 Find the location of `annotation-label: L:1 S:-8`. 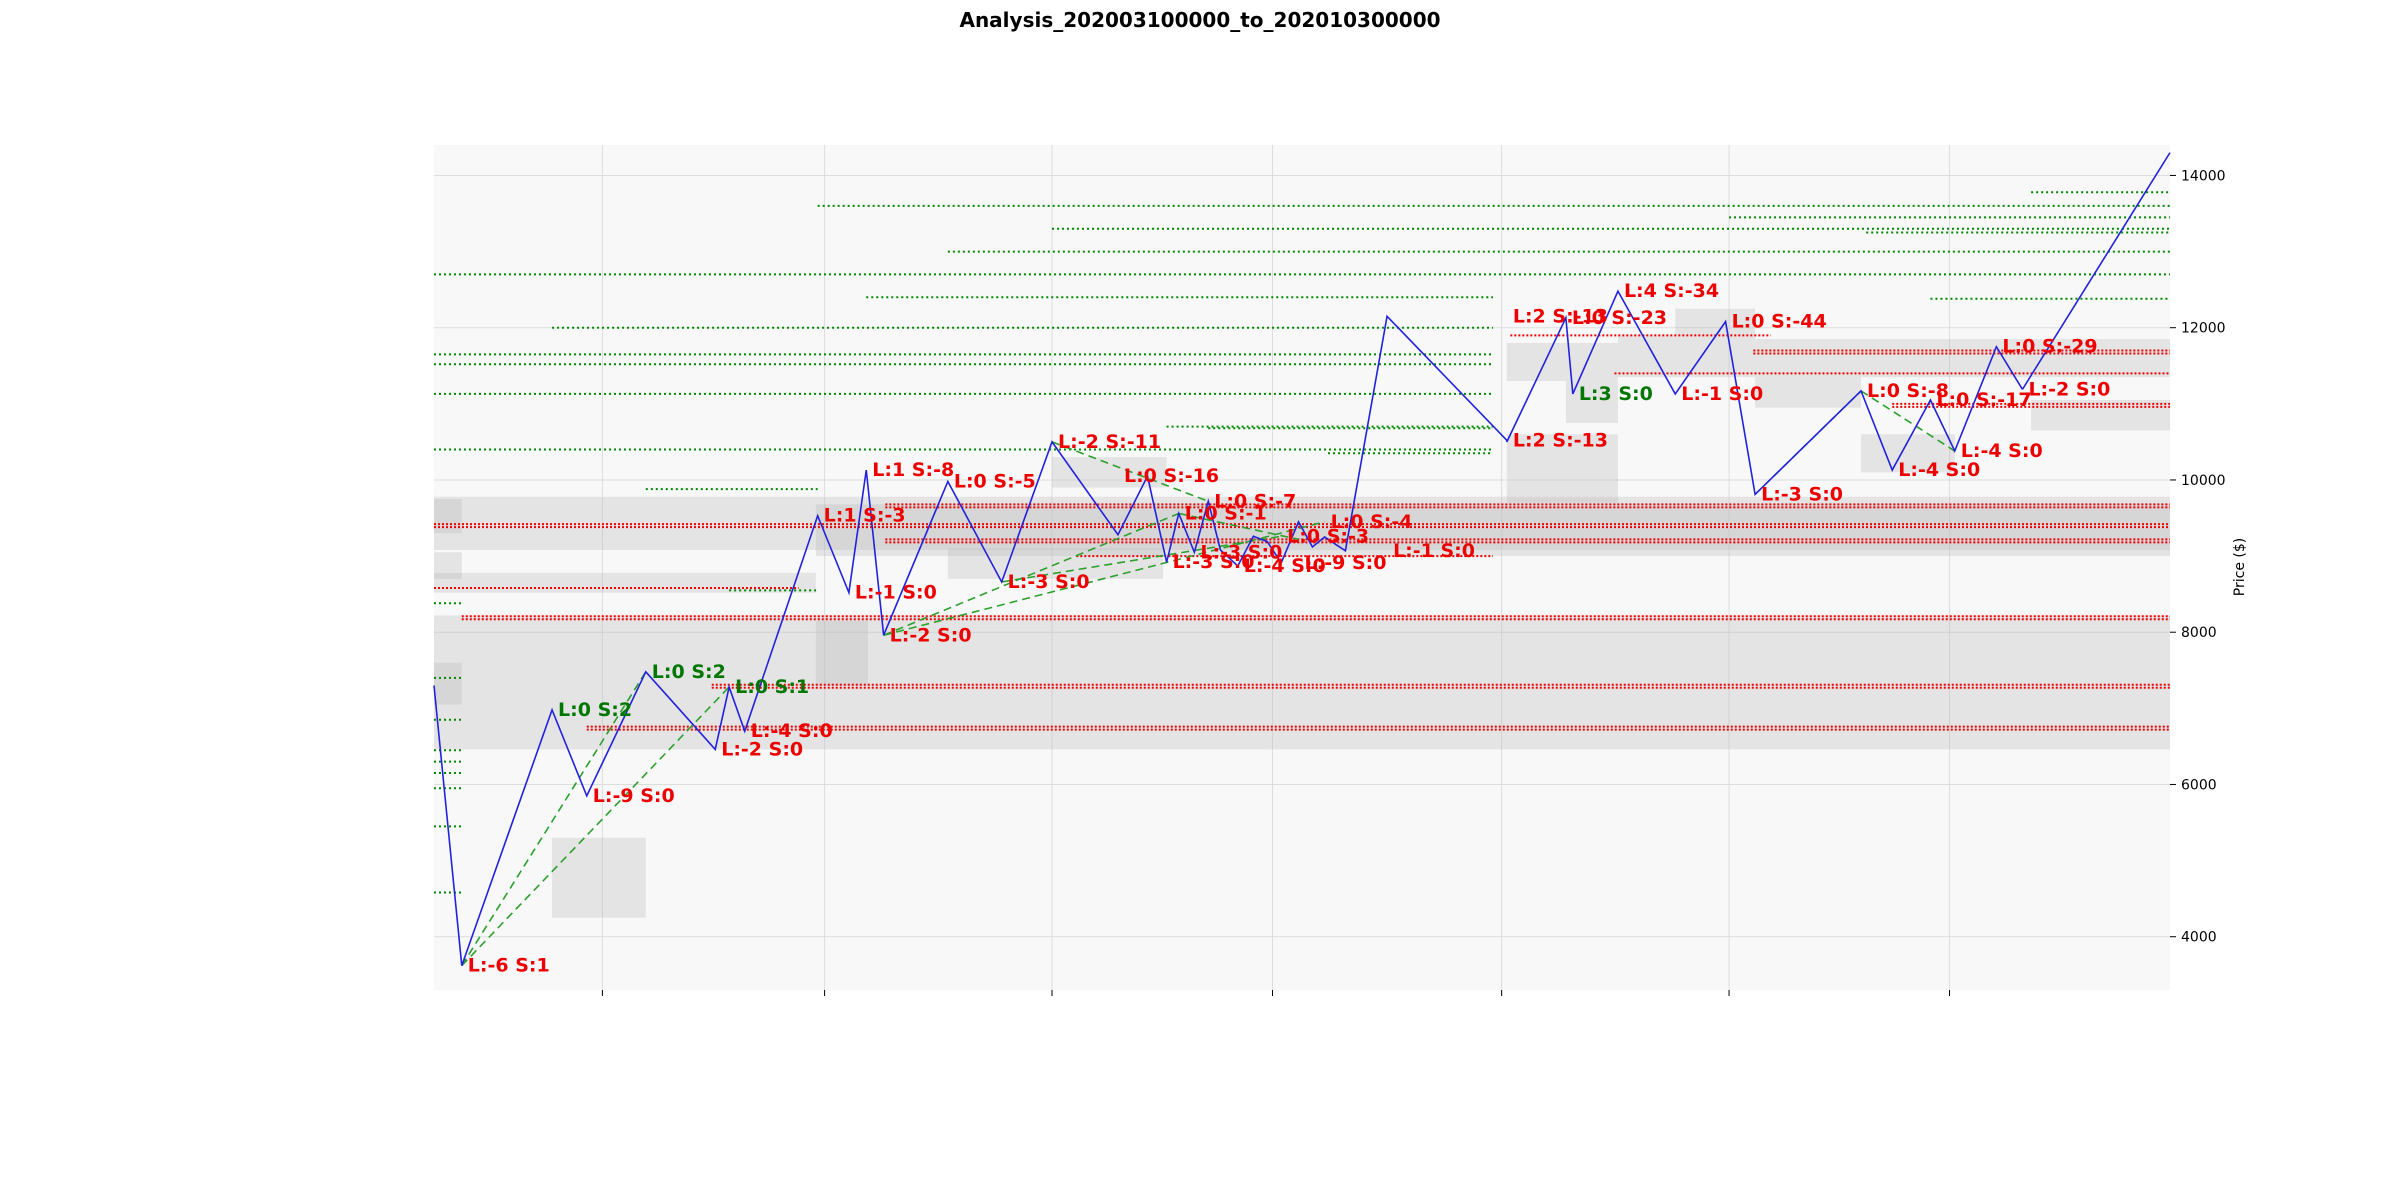

annotation-label: L:1 S:-8 is located at coordinates (913, 470).